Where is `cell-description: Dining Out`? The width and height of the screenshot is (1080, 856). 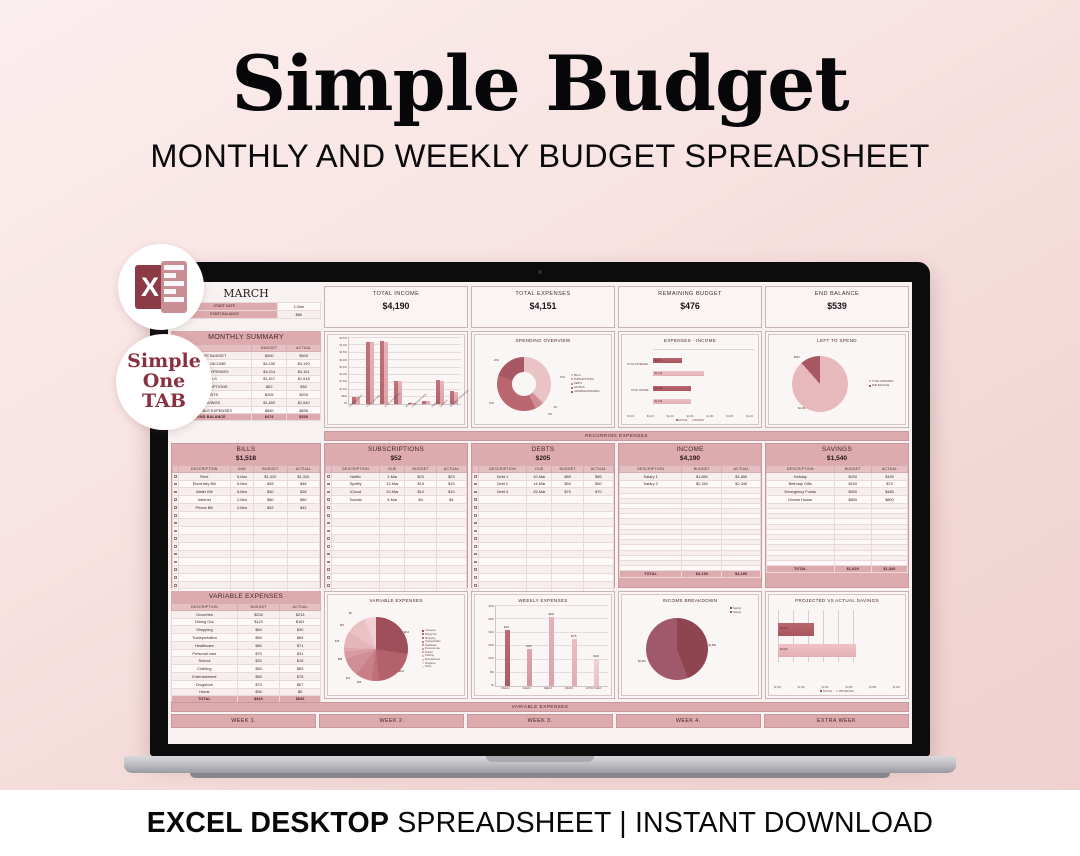
cell-description: Dining Out is located at coordinates (204, 622).